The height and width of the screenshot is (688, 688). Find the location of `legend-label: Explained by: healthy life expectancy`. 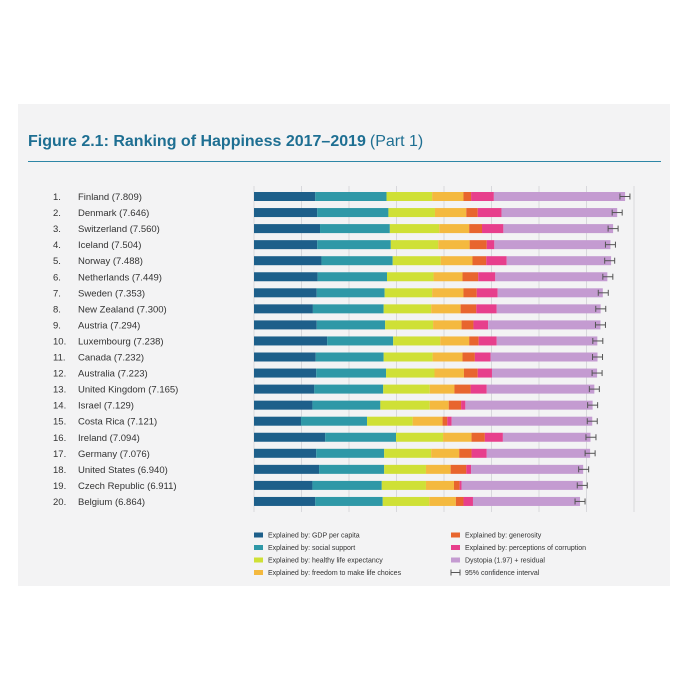

legend-label: Explained by: healthy life expectancy is located at coordinates (325, 561).